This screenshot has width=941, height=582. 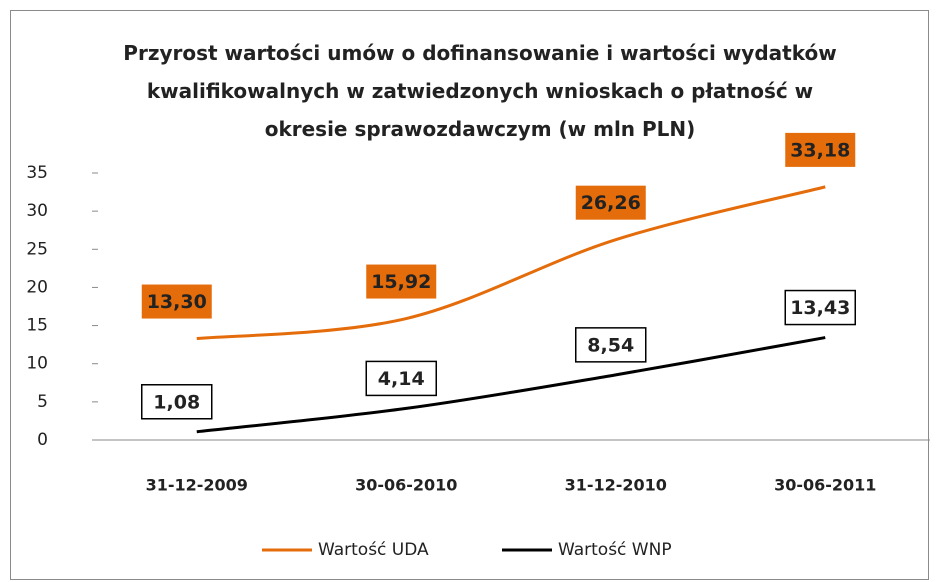 I want to click on value-label: 26,26, so click(x=611, y=203).